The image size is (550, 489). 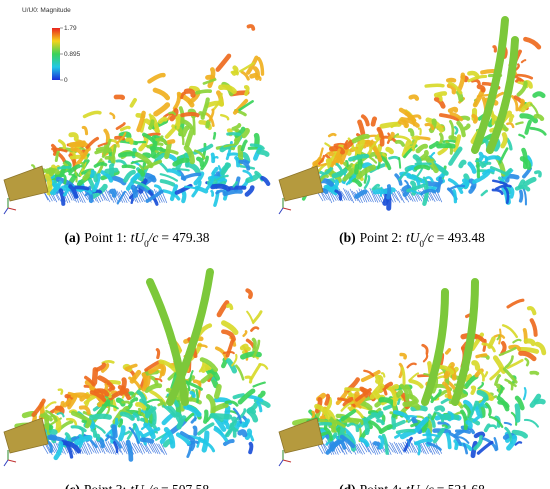 I want to click on point-label: Point 4:, so click(x=381, y=485).